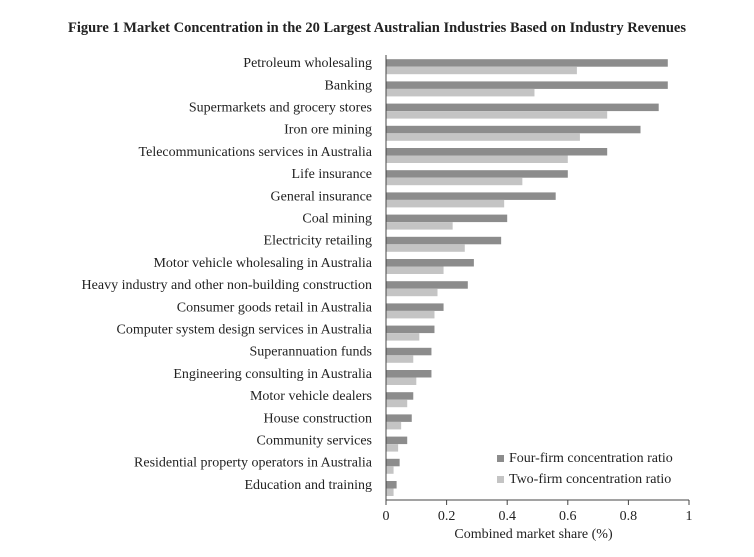 Image resolution: width=754 pixels, height=557 pixels. What do you see at coordinates (315, 441) in the screenshot?
I see `category-label: Community services` at bounding box center [315, 441].